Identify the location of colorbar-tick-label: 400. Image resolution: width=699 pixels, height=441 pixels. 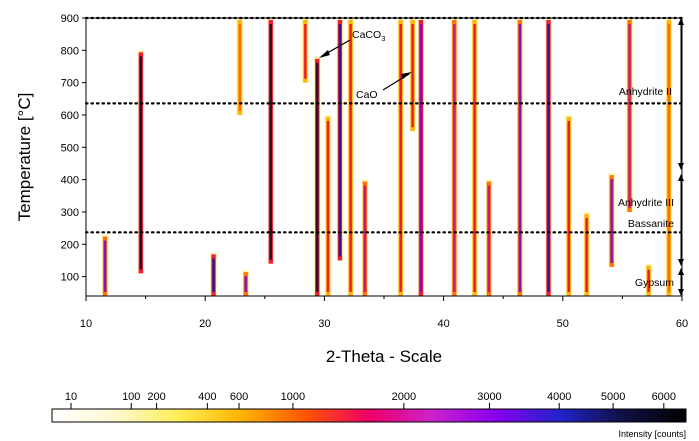
(207, 397).